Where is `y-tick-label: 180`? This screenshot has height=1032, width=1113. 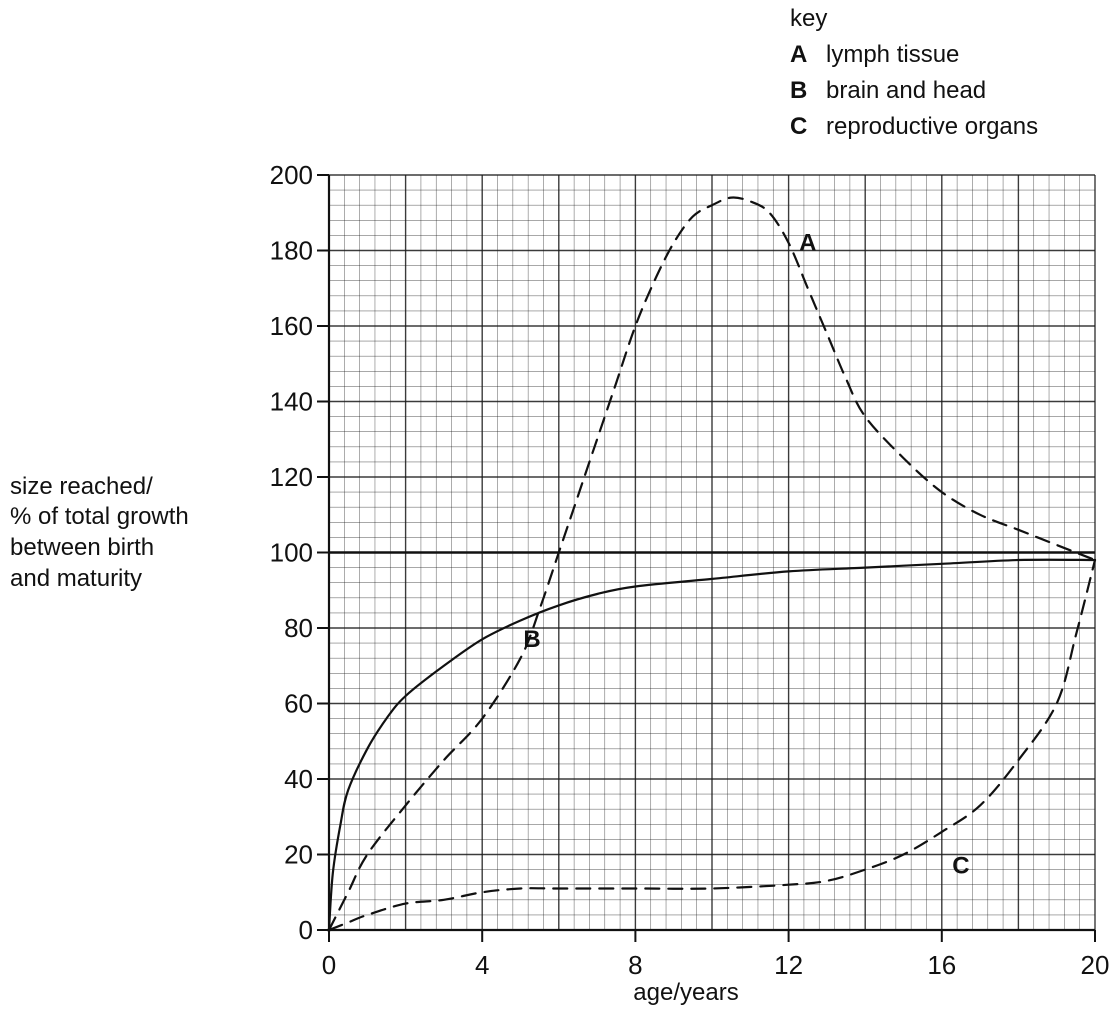 y-tick-label: 180 is located at coordinates (291, 251).